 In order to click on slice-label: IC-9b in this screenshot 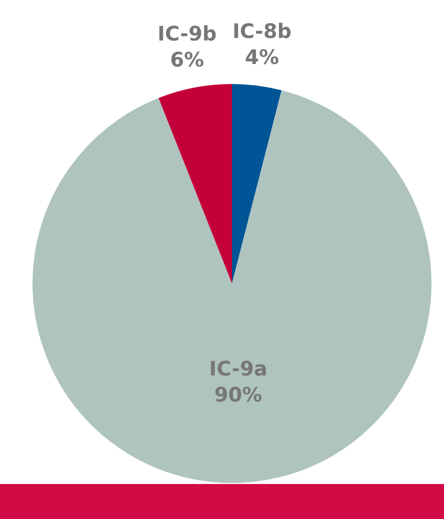, I will do `click(187, 33)`.